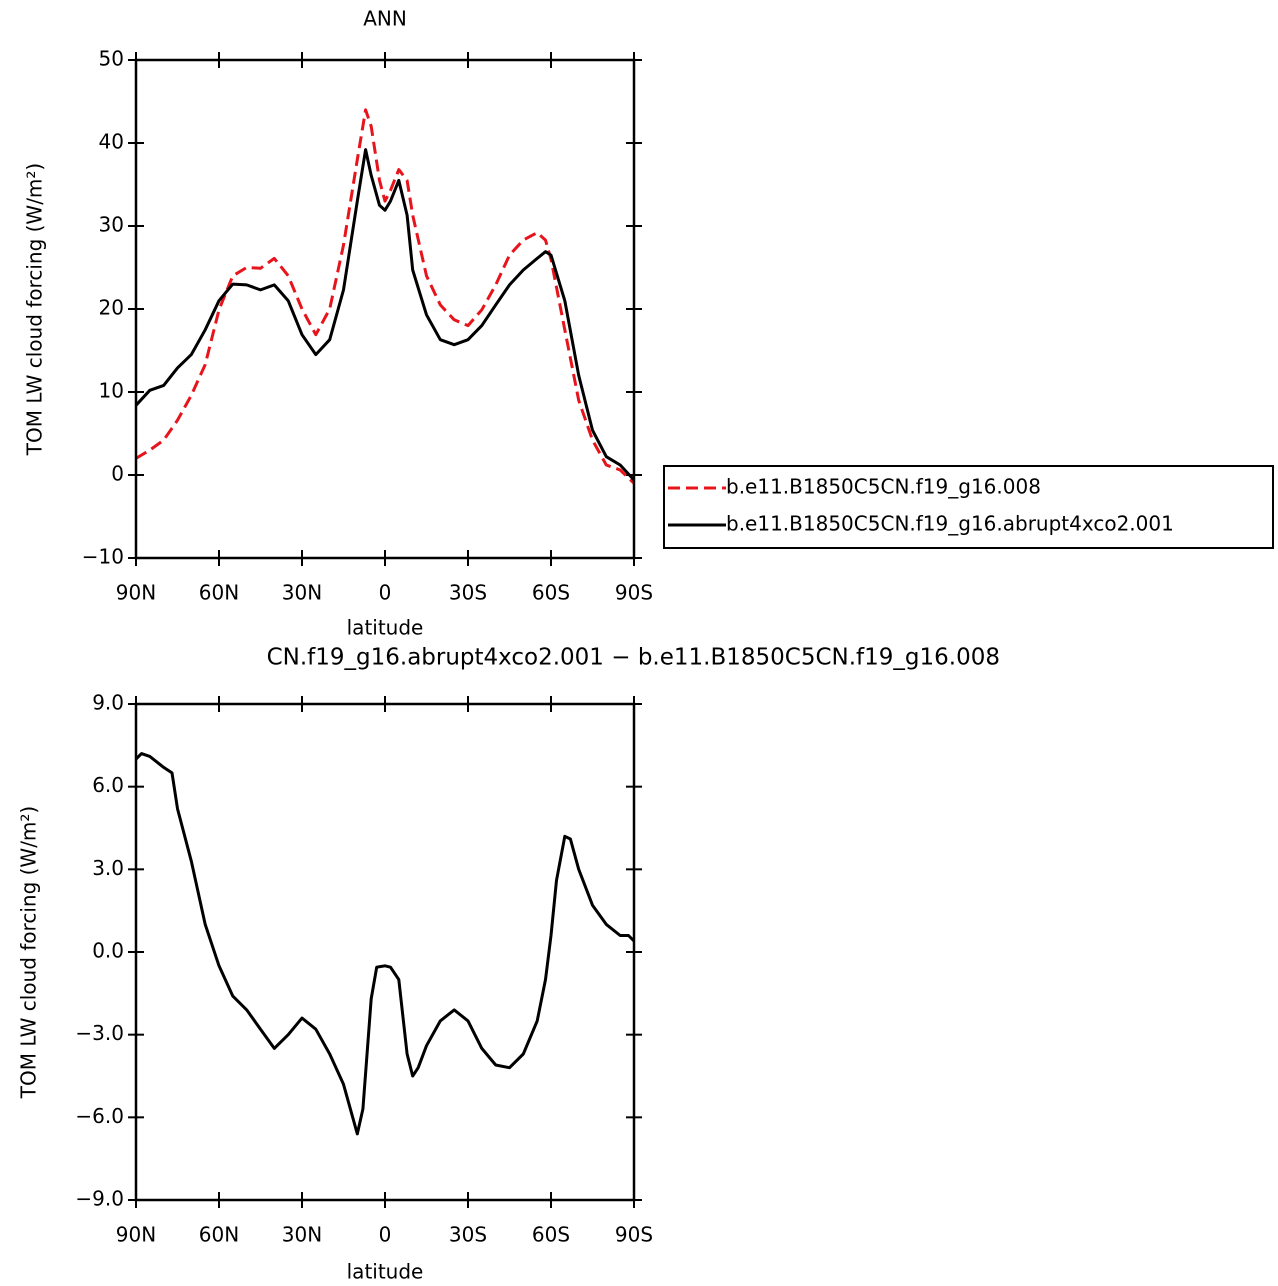 The image size is (1278, 1286). Describe the element at coordinates (99, 1033) in the screenshot. I see `y-tick-label: −3.0` at that location.